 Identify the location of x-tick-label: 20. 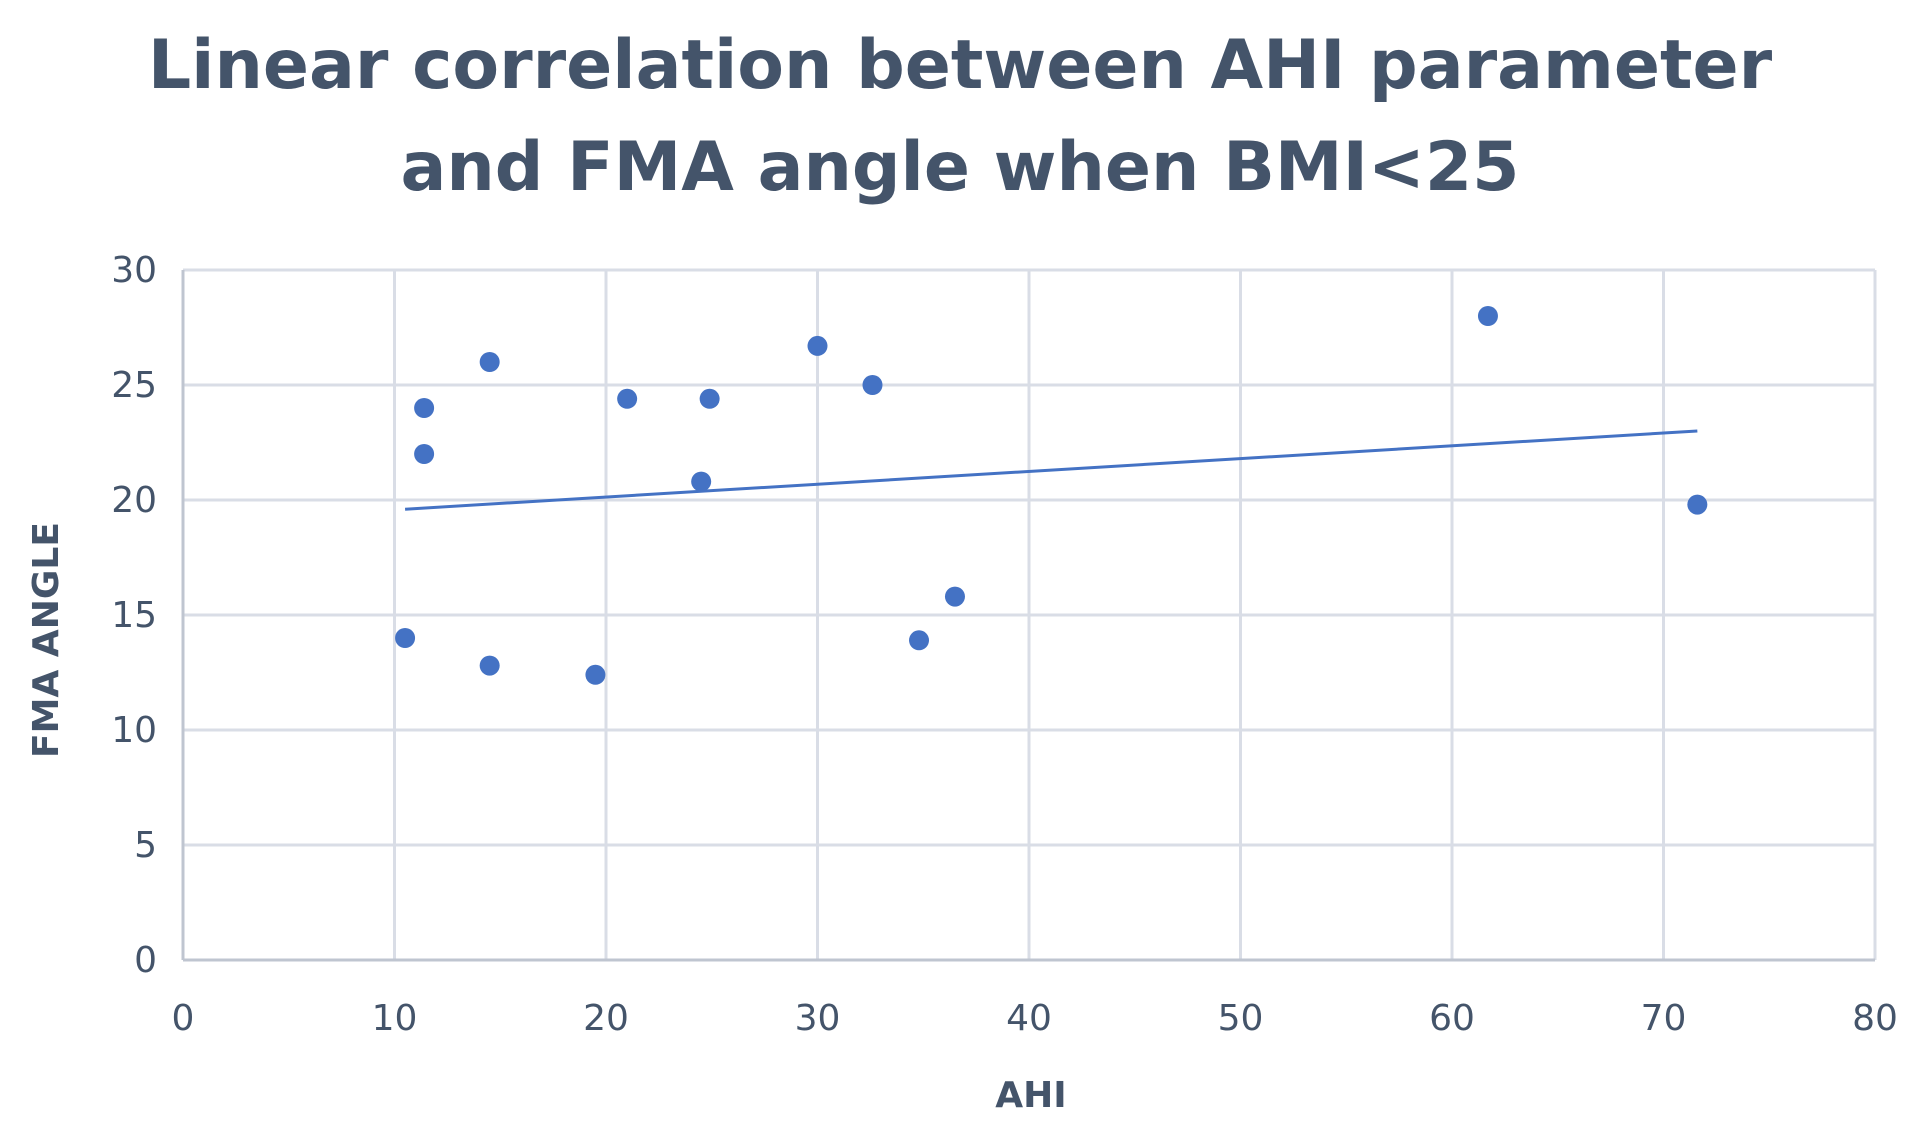
(606, 1018).